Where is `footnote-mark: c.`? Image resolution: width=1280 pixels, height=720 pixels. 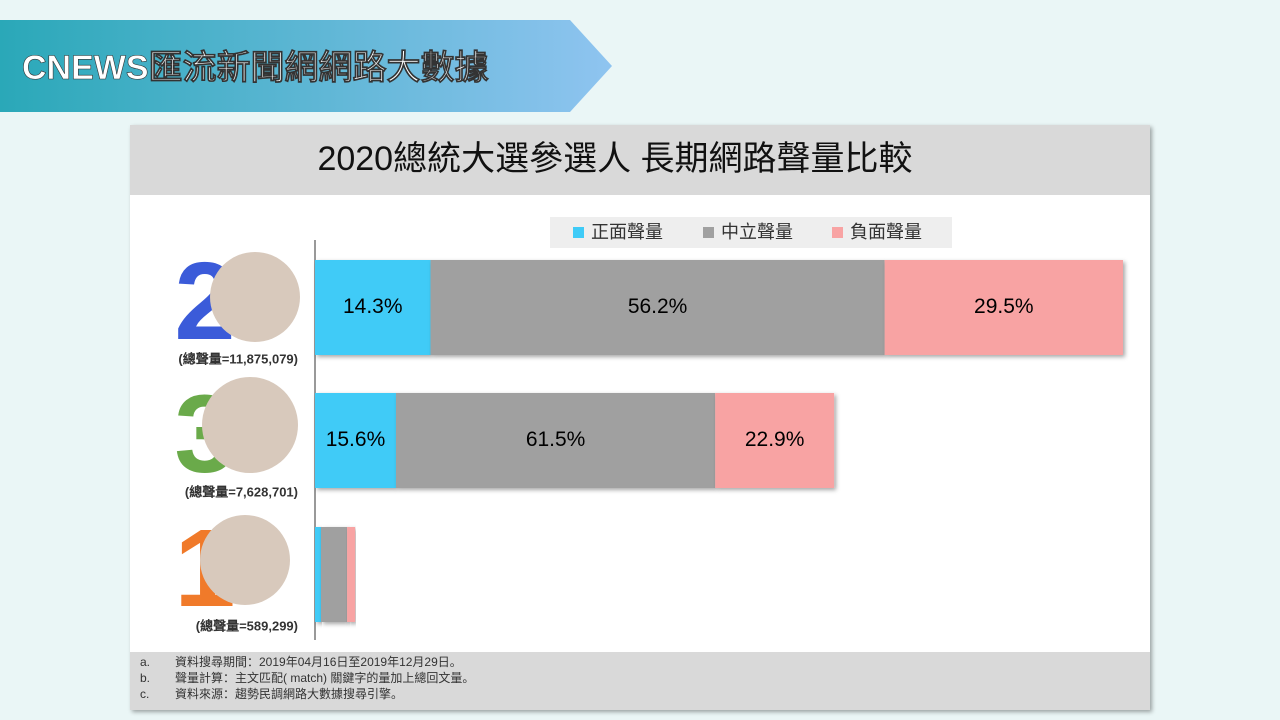 footnote-mark: c. is located at coordinates (144, 694).